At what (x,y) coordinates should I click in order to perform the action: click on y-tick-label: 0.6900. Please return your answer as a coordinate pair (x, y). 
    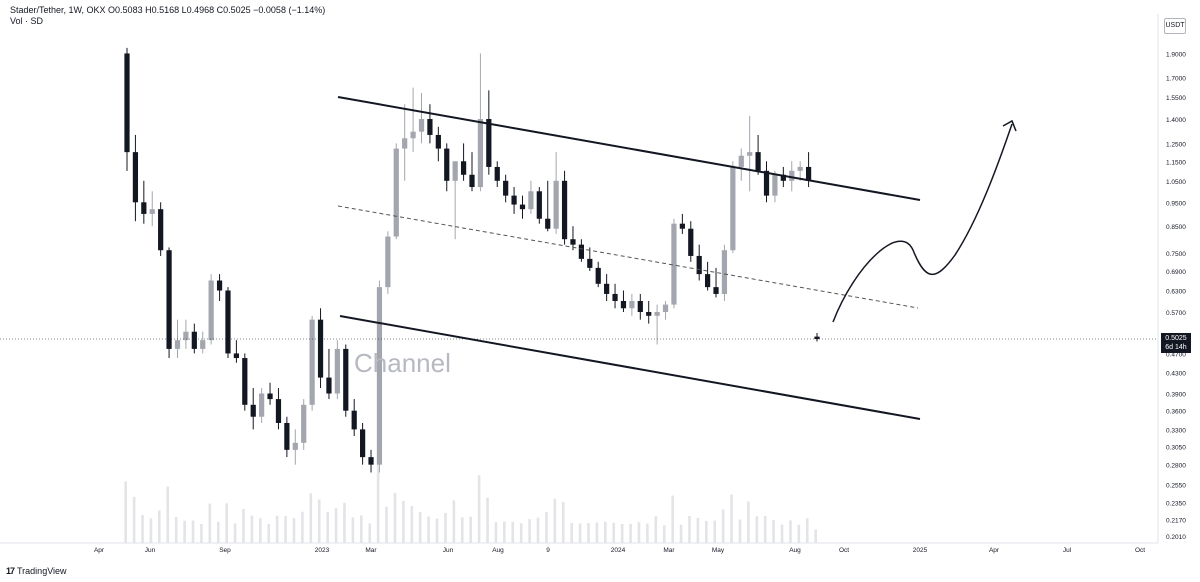
    Looking at the image, I should click on (1176, 272).